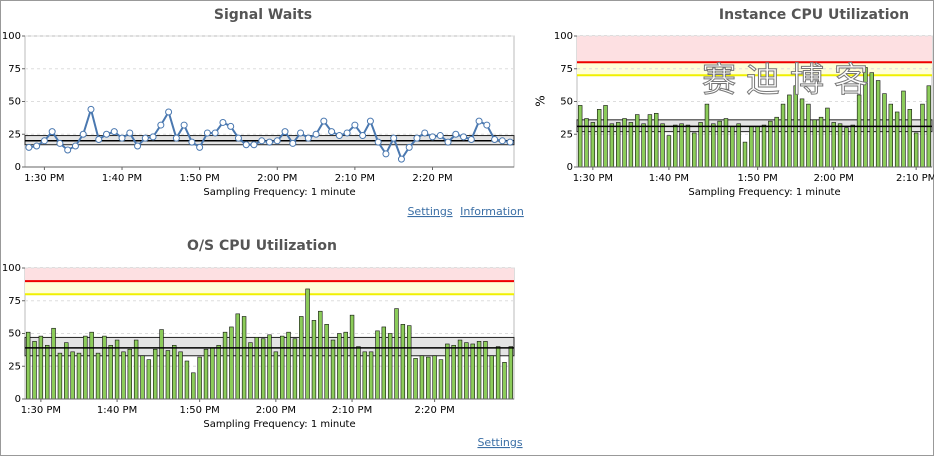 The width and height of the screenshot is (934, 456). I want to click on link: Information, so click(492, 211).